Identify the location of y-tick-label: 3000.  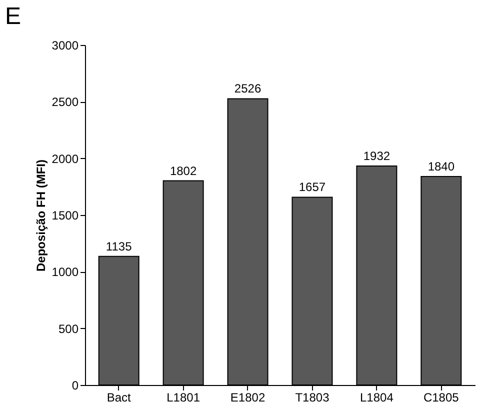
(65, 45).